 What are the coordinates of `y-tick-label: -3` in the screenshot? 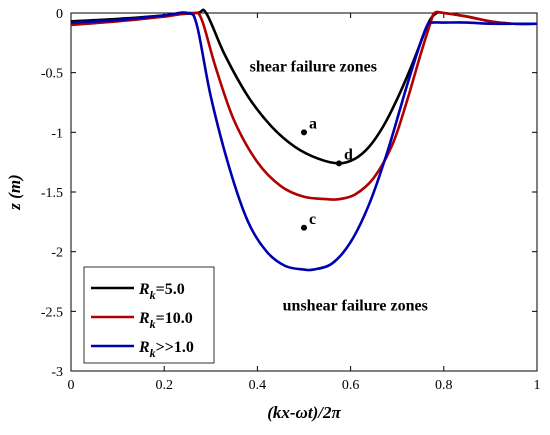 It's located at (57, 372).